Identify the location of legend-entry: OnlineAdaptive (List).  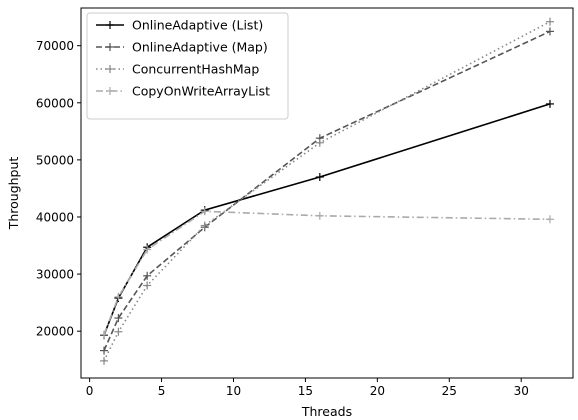
(179, 25).